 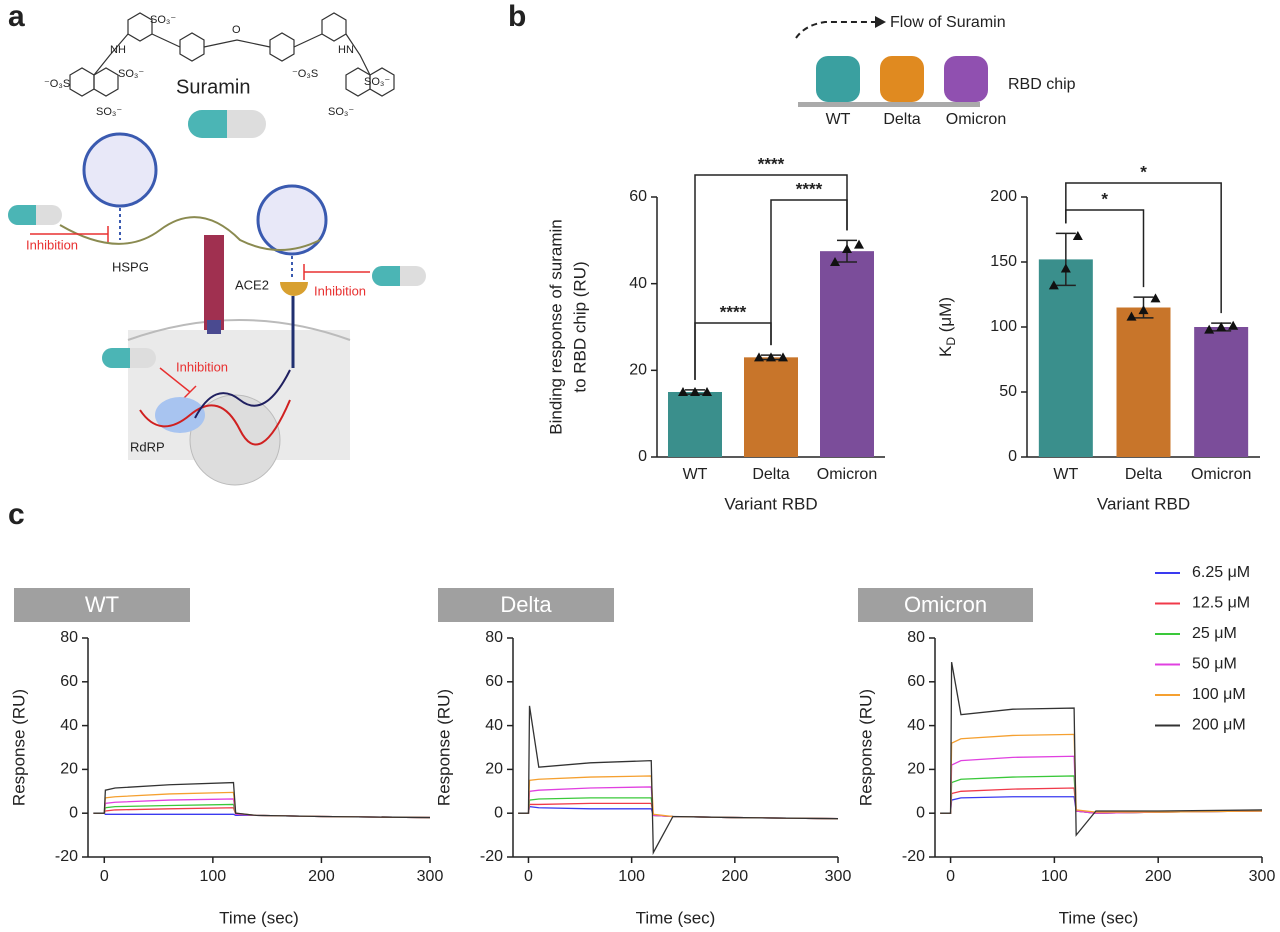 I want to click on nucleus, so click(x=235, y=440).